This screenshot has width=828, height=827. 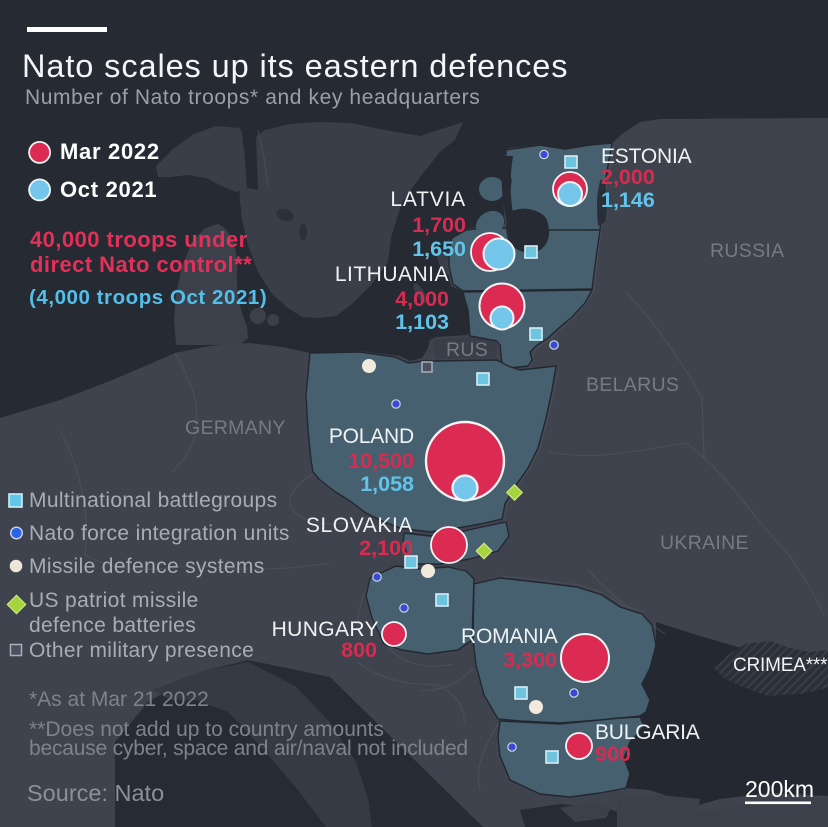 What do you see at coordinates (613, 754) in the screenshot?
I see `svg-text: 900` at bounding box center [613, 754].